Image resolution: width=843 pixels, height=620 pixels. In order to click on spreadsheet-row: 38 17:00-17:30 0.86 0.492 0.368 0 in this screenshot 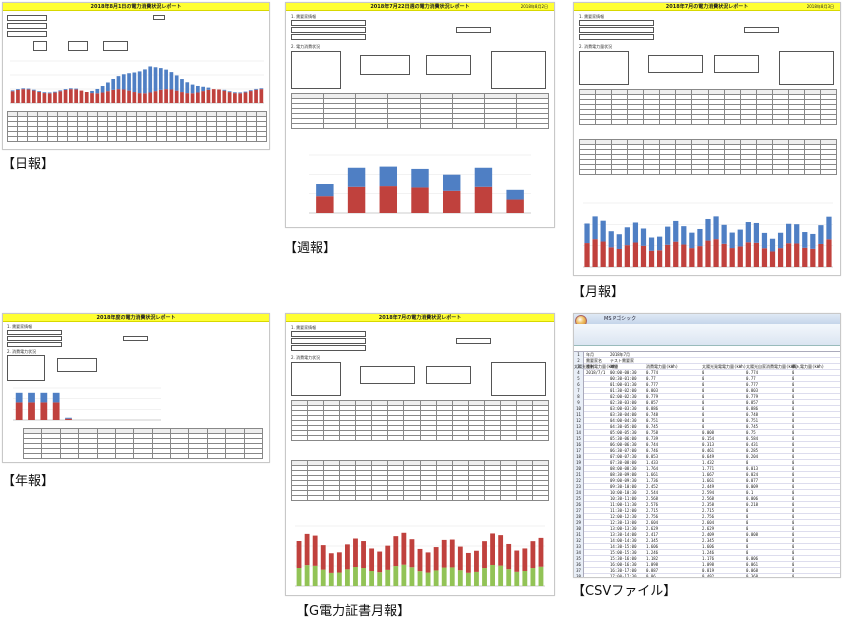, I will do `click(707, 576)`.